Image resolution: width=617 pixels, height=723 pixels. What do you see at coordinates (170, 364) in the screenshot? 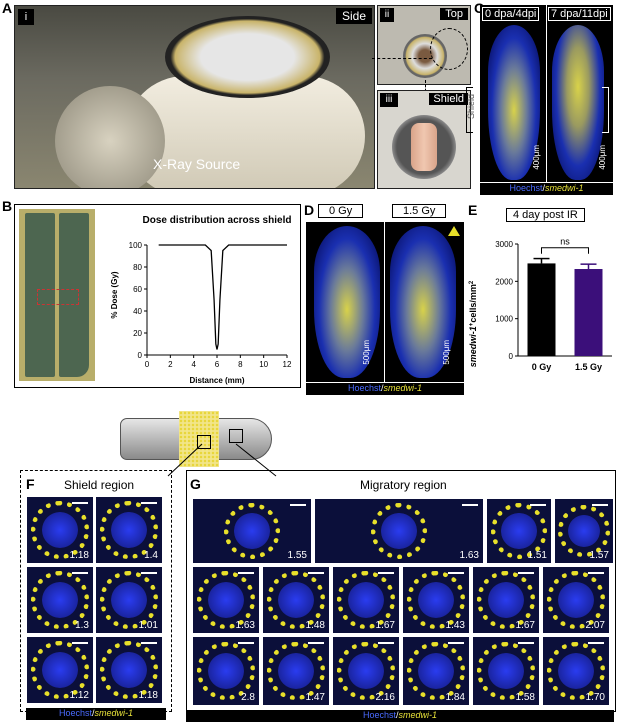
I see `dose-x-tick-label: 2` at bounding box center [170, 364].